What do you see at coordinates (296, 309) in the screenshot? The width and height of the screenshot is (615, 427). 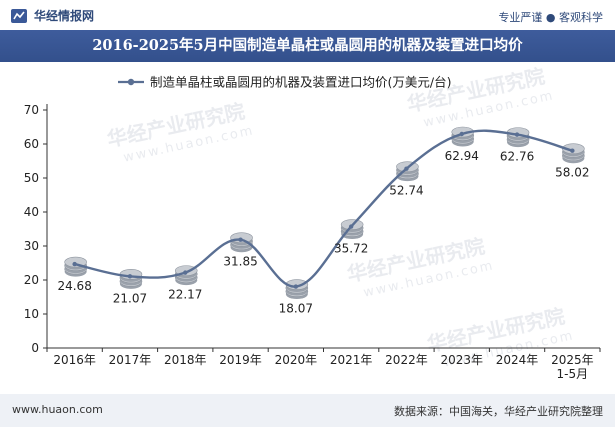 I see `data-label: 18.07` at bounding box center [296, 309].